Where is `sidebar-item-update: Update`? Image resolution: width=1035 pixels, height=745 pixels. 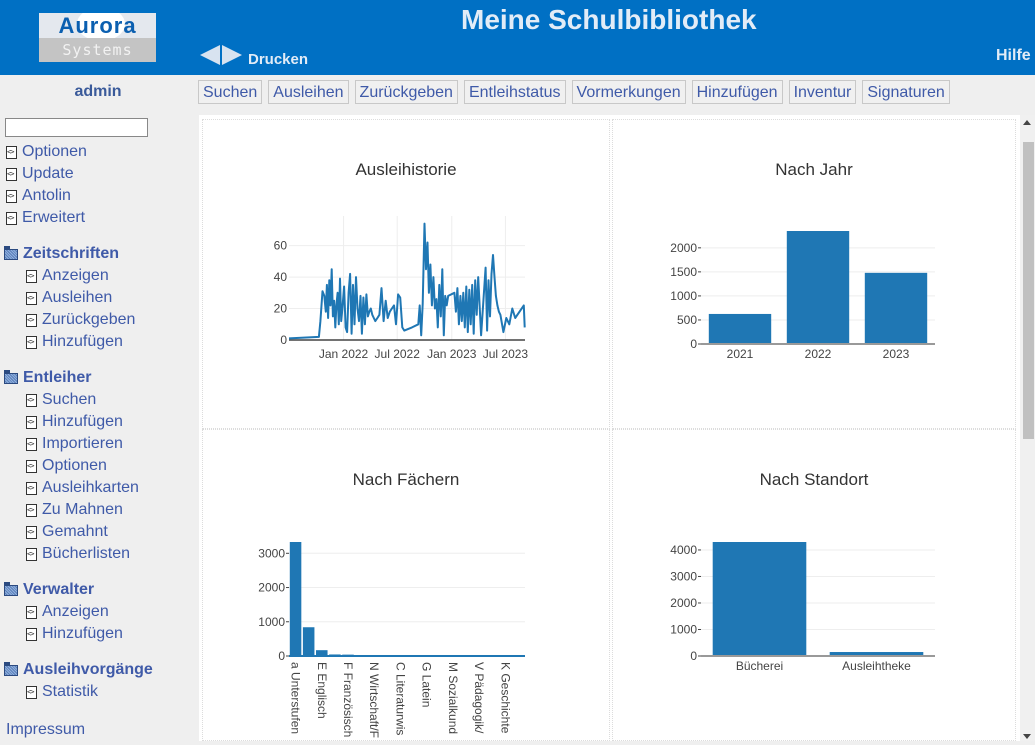 sidebar-item-update: Update is located at coordinates (100, 174).